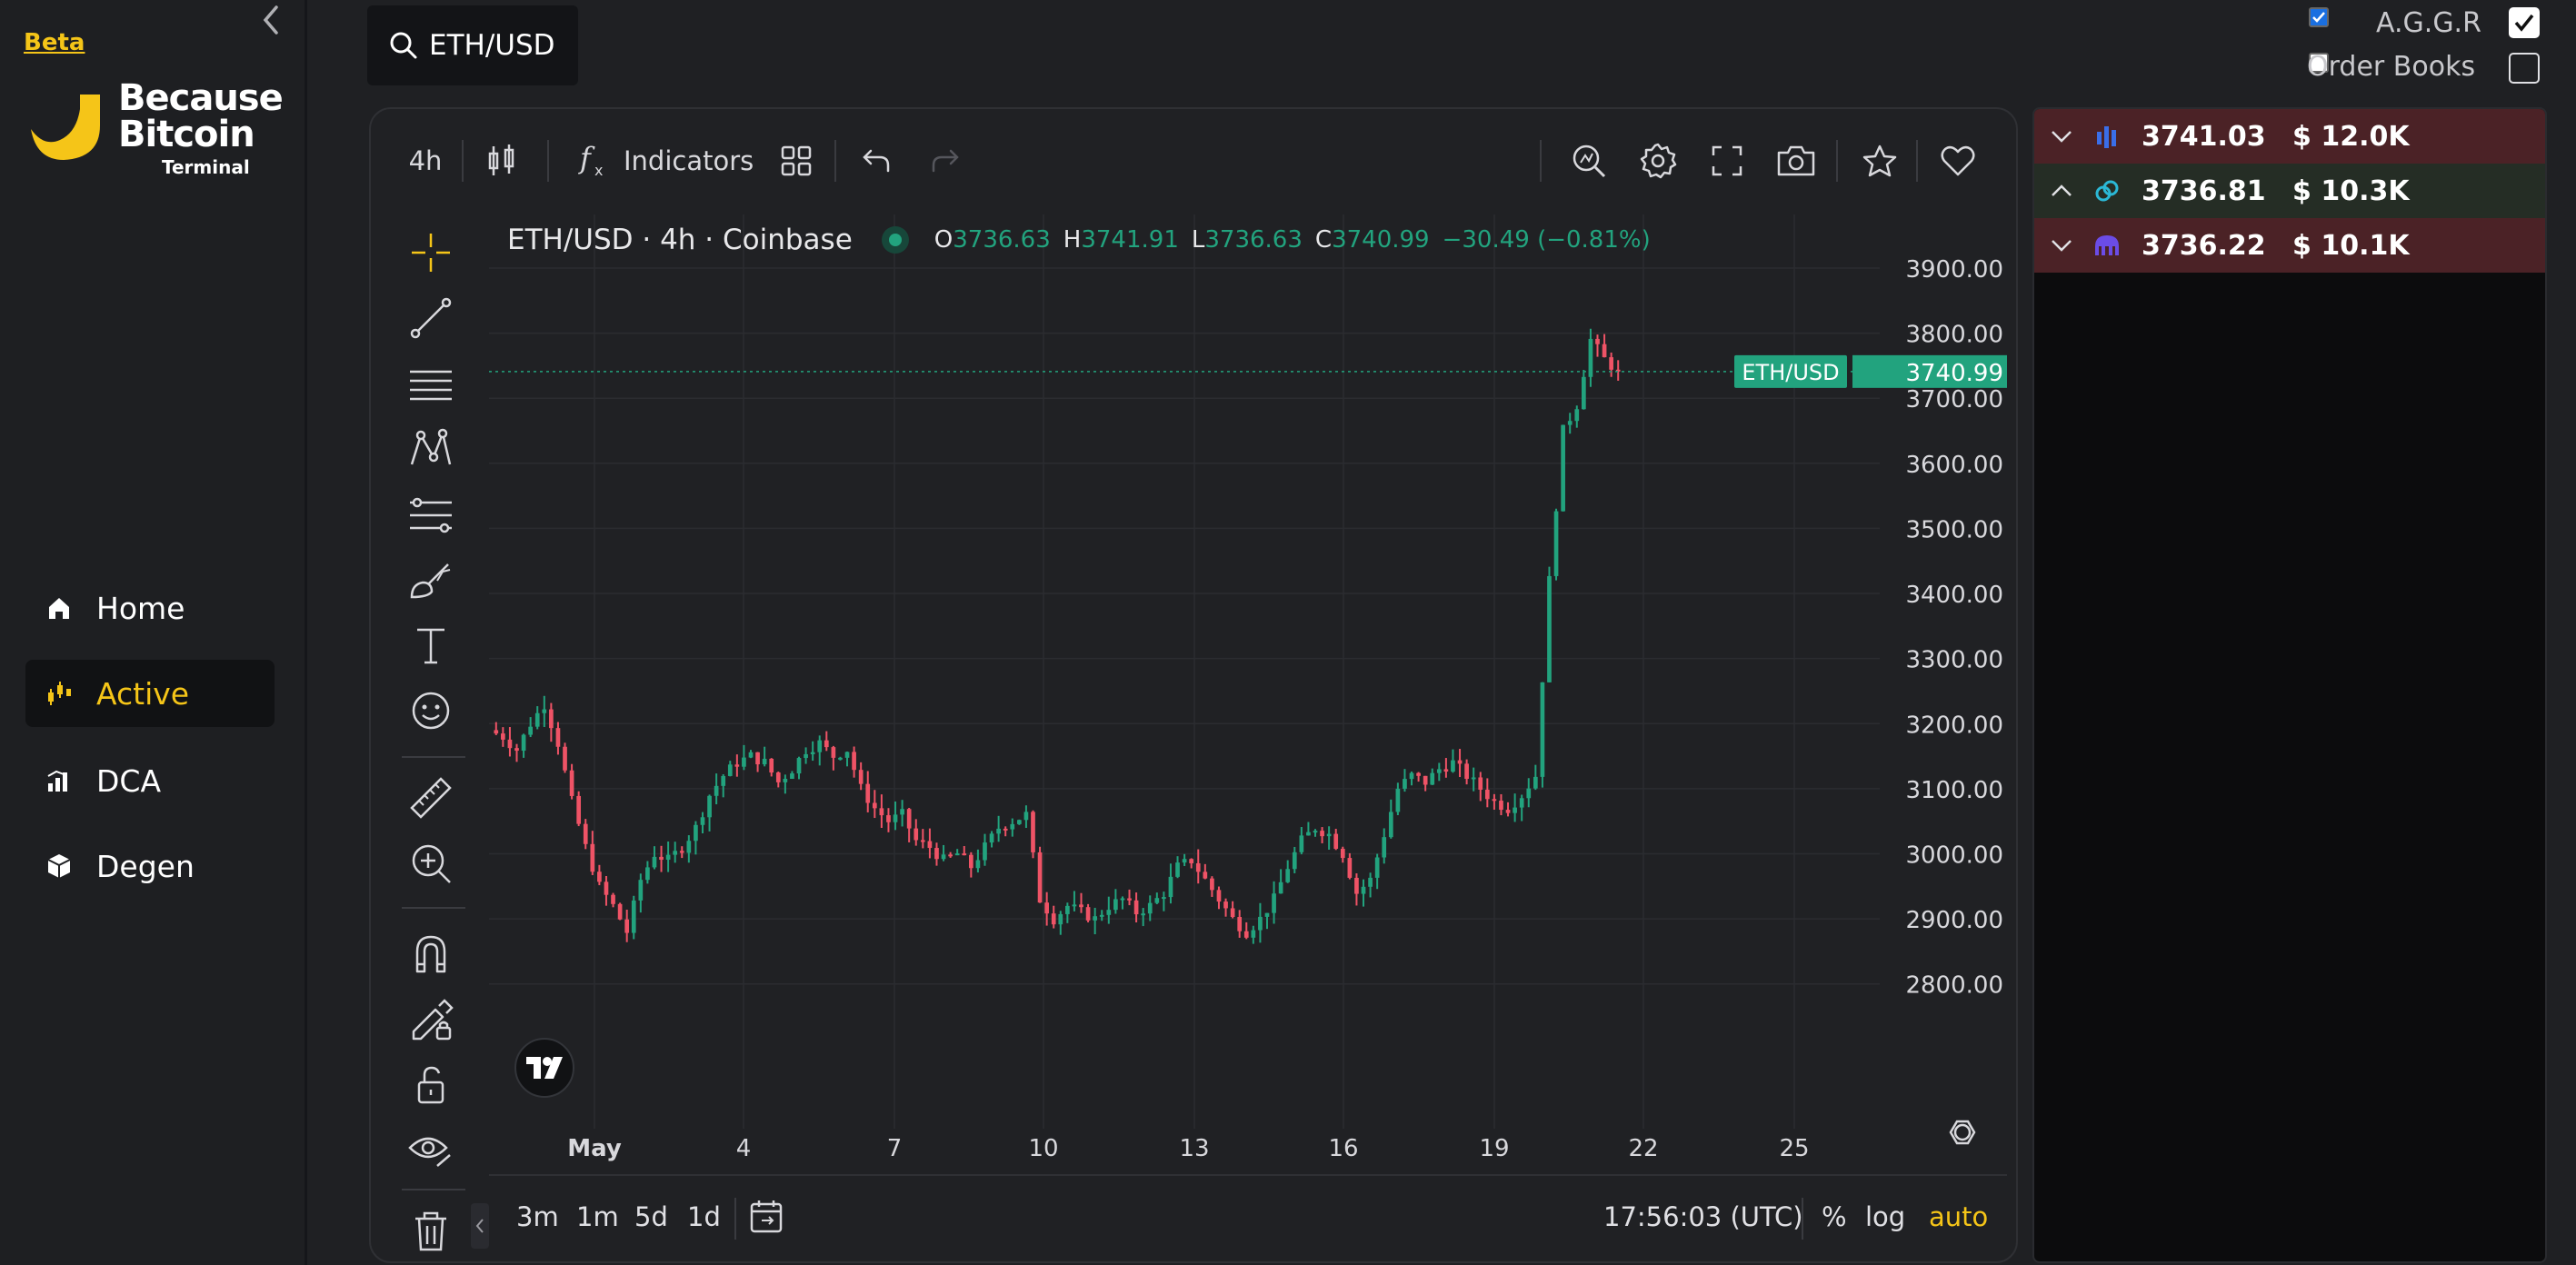 This screenshot has width=2576, height=1265. I want to click on trend-line-icon, so click(431, 318).